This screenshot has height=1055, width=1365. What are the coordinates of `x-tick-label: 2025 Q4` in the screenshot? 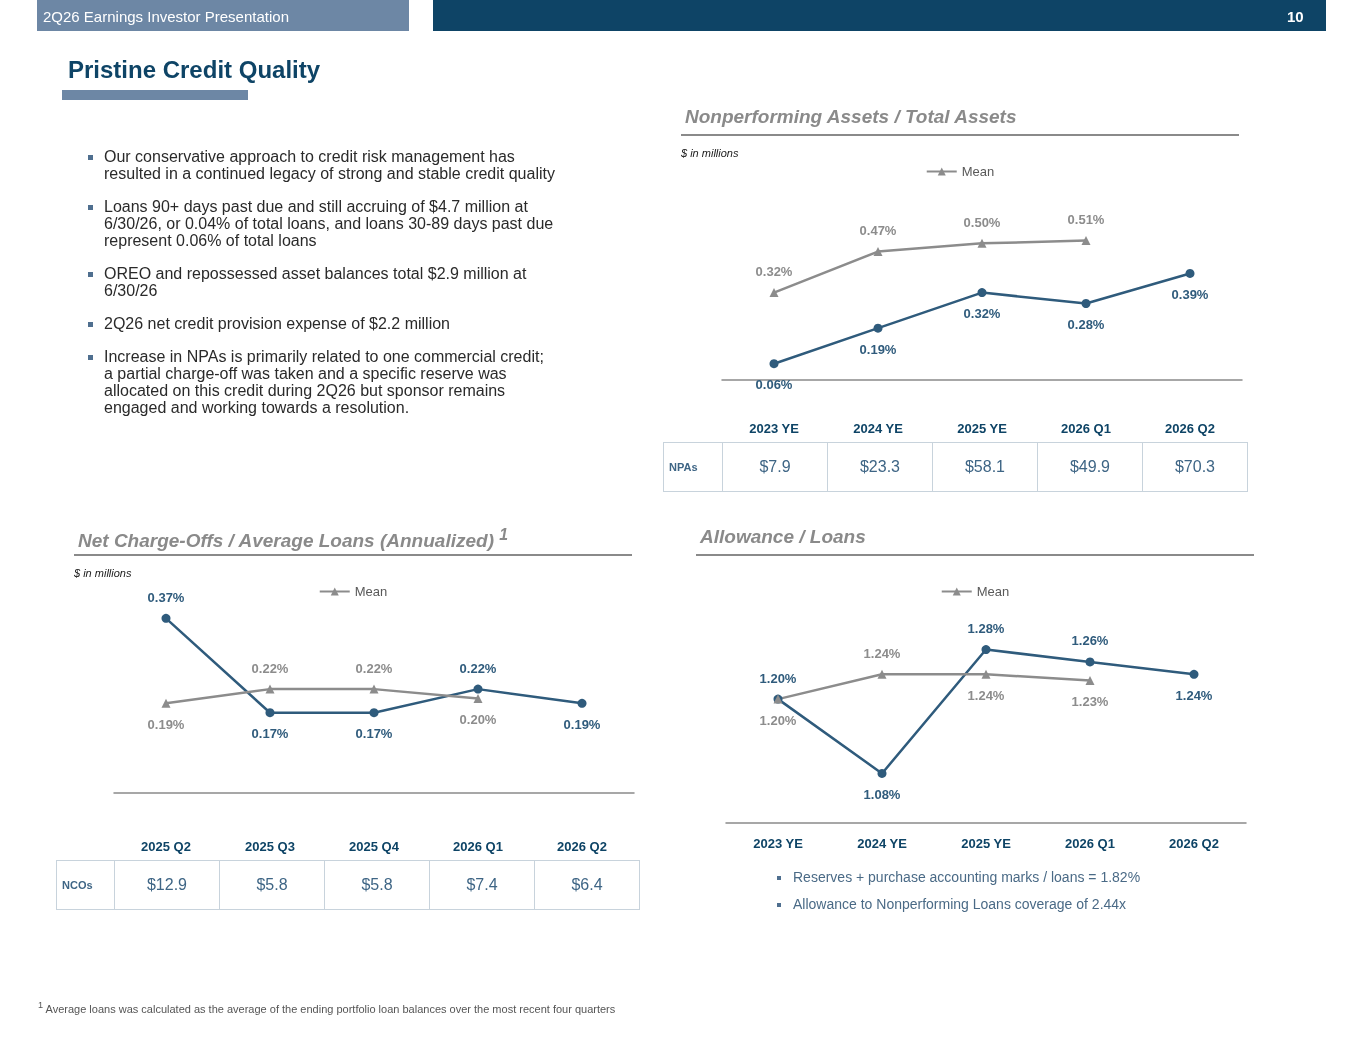 It's located at (374, 846).